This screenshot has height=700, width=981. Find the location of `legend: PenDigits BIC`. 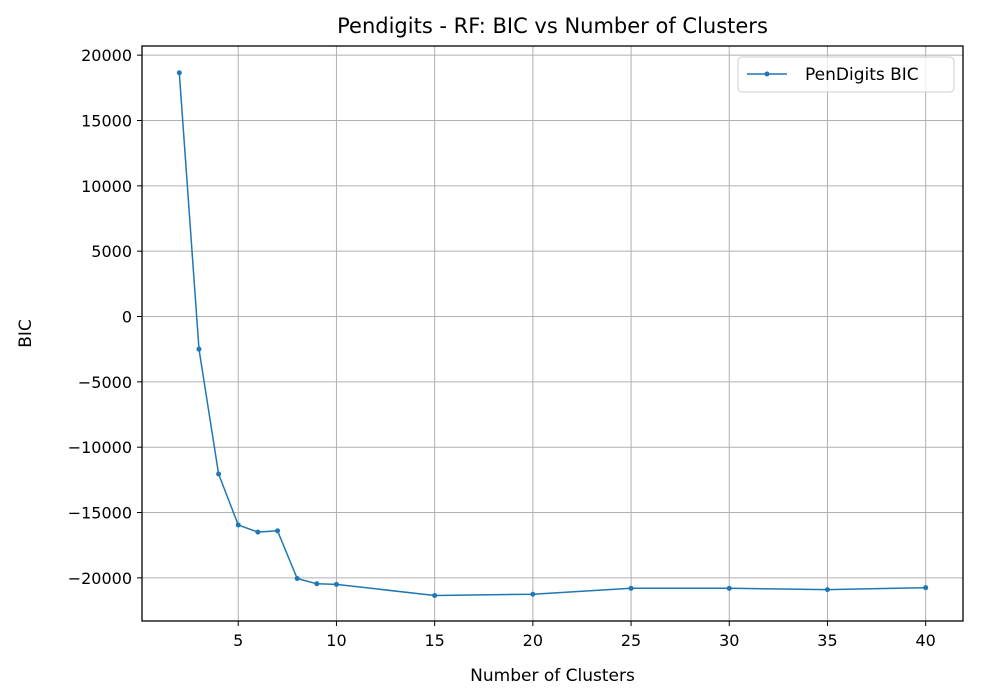

legend: PenDigits BIC is located at coordinates (846, 74).